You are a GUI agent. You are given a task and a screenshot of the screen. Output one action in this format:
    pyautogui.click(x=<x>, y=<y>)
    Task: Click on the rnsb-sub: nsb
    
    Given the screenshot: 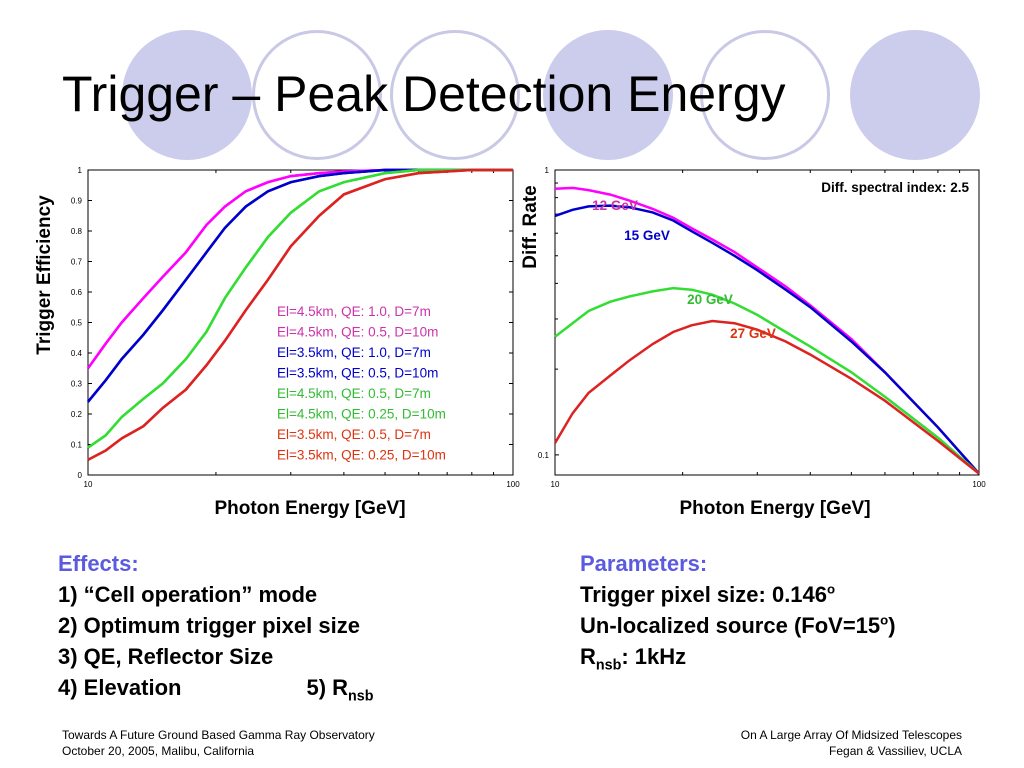 What is the action you would take?
    pyautogui.click(x=608, y=665)
    